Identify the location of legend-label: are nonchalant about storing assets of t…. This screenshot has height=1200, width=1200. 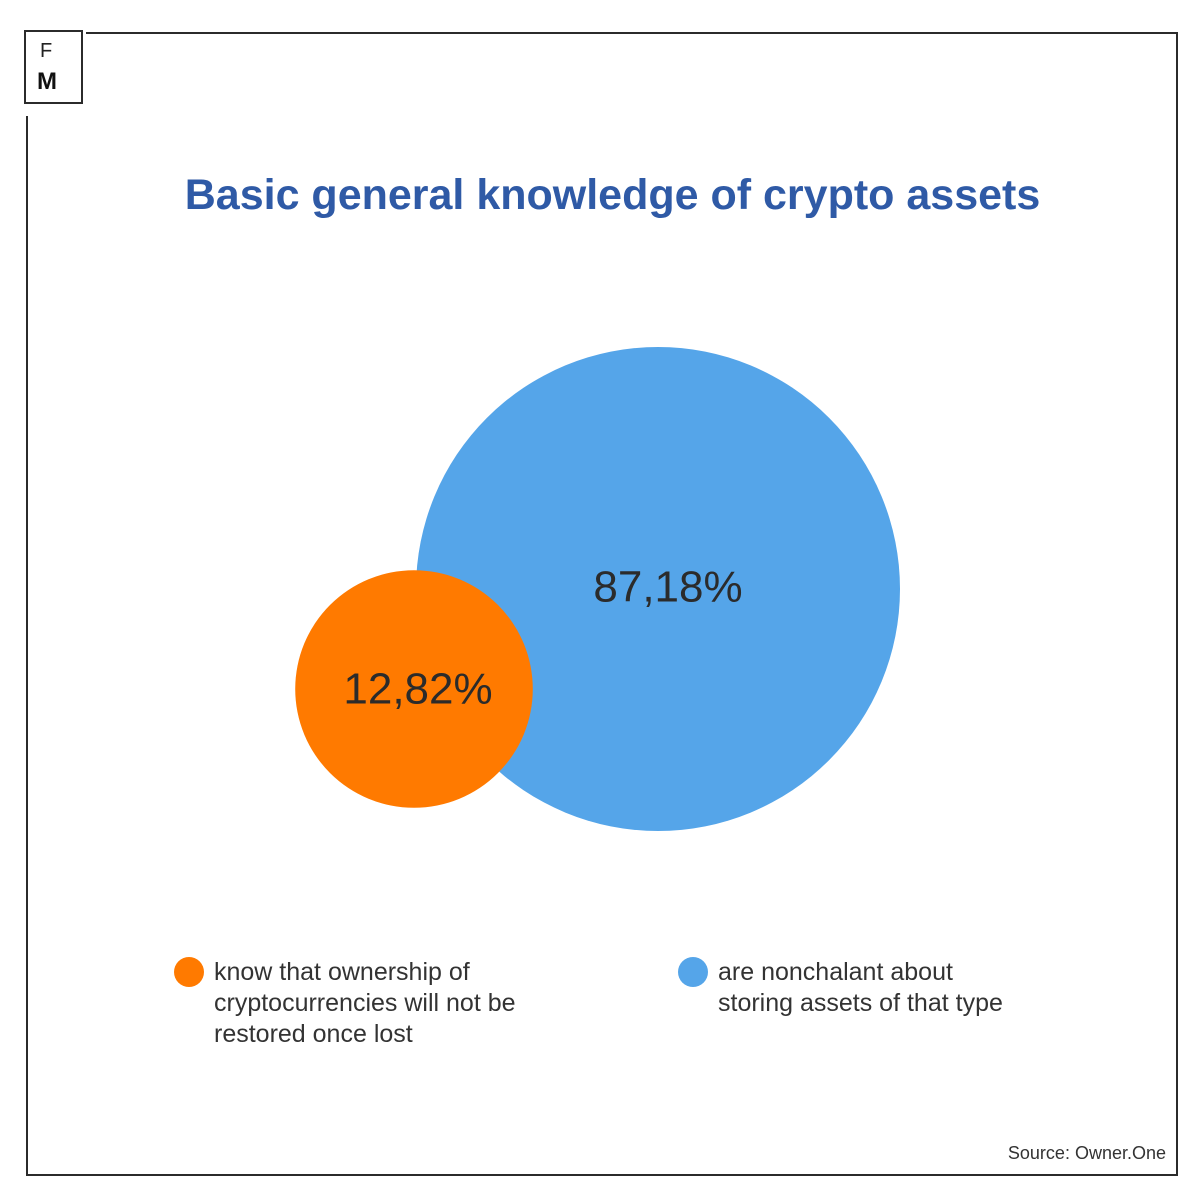
(860, 987).